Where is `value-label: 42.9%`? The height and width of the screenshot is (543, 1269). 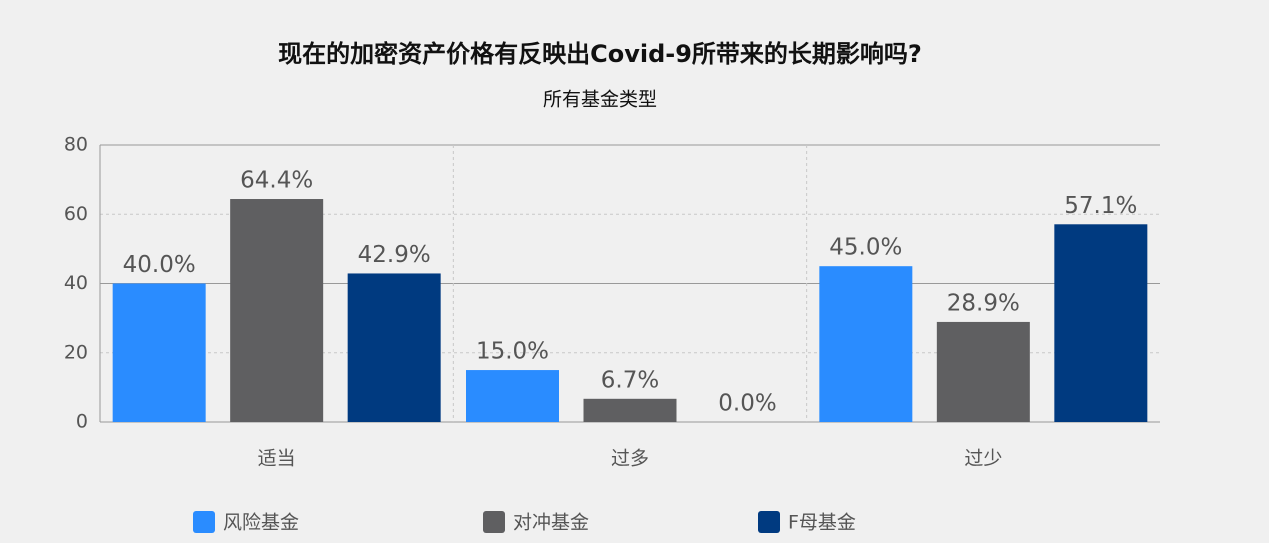 value-label: 42.9% is located at coordinates (394, 255).